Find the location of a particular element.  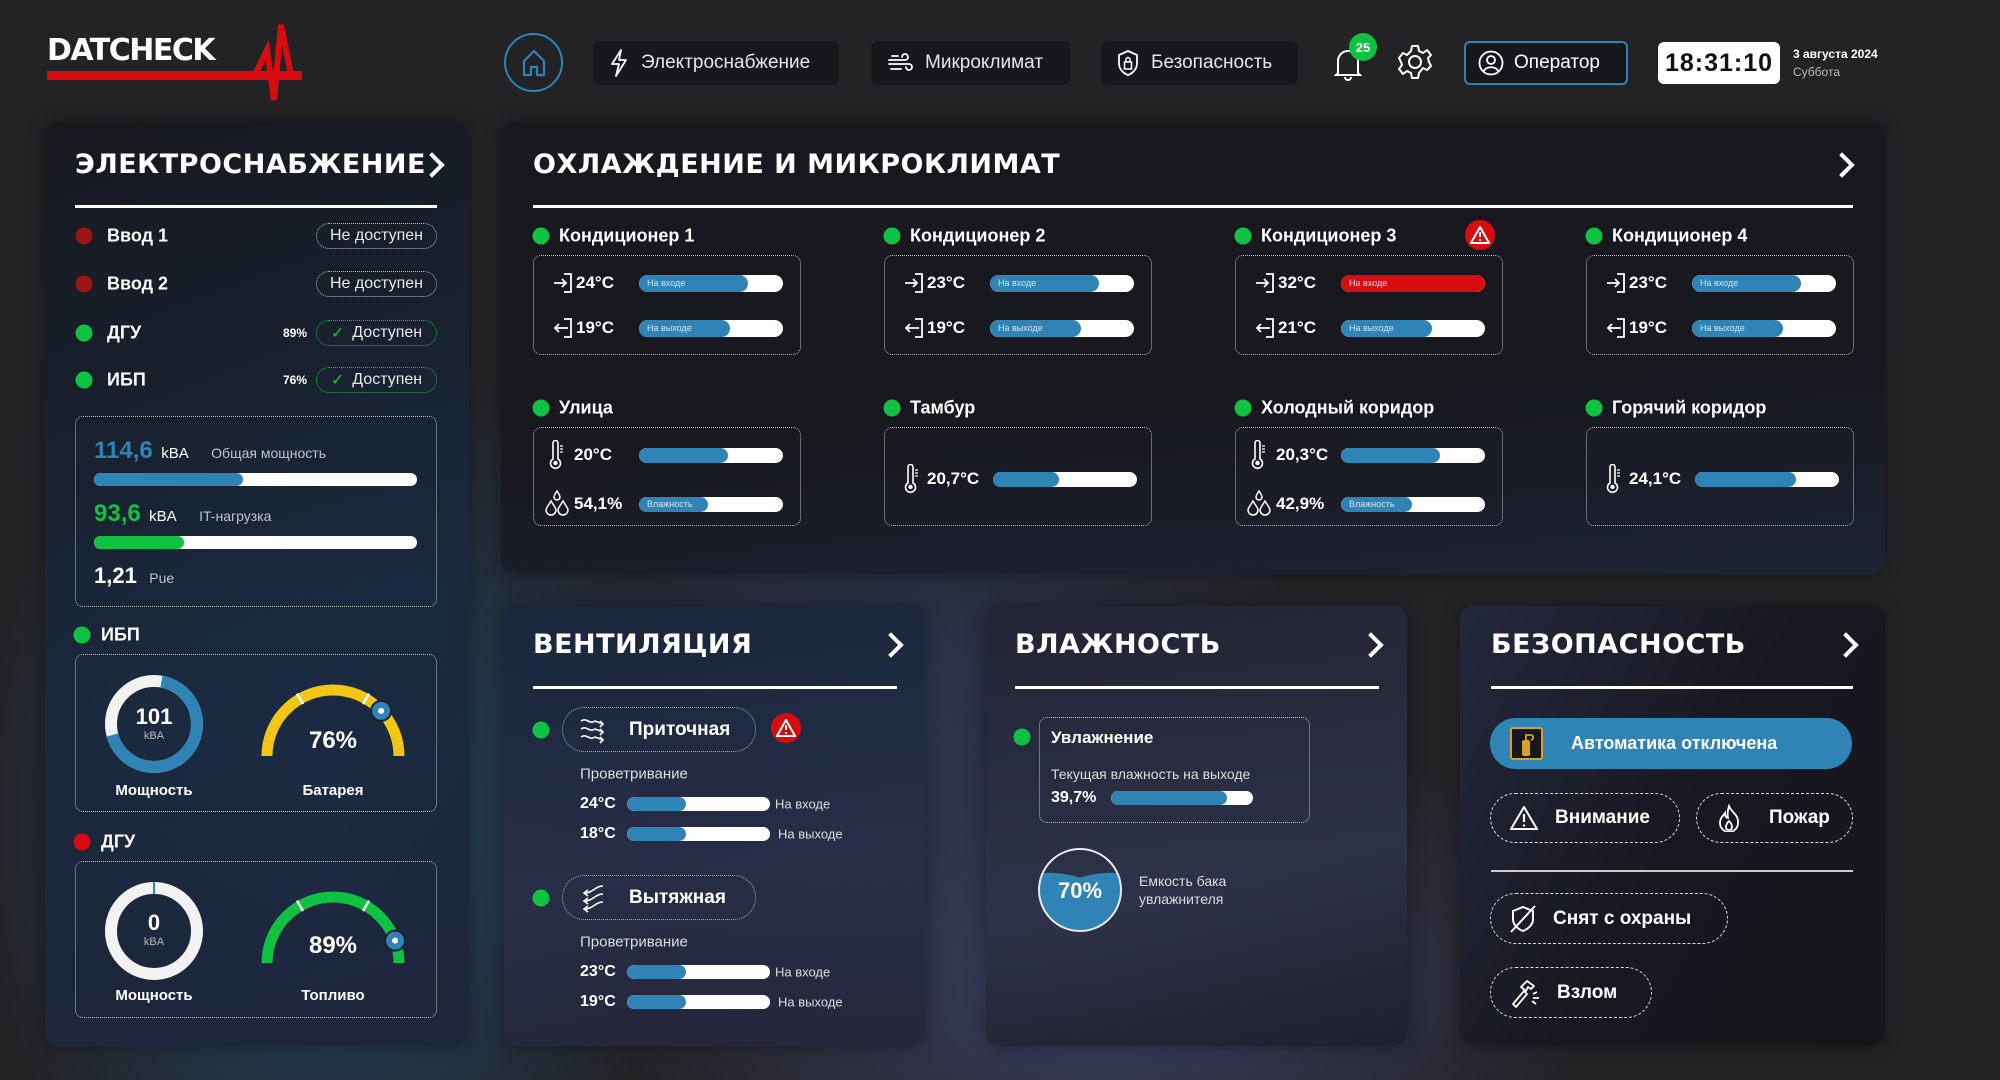

logo: DATCHECK is located at coordinates (176, 63).